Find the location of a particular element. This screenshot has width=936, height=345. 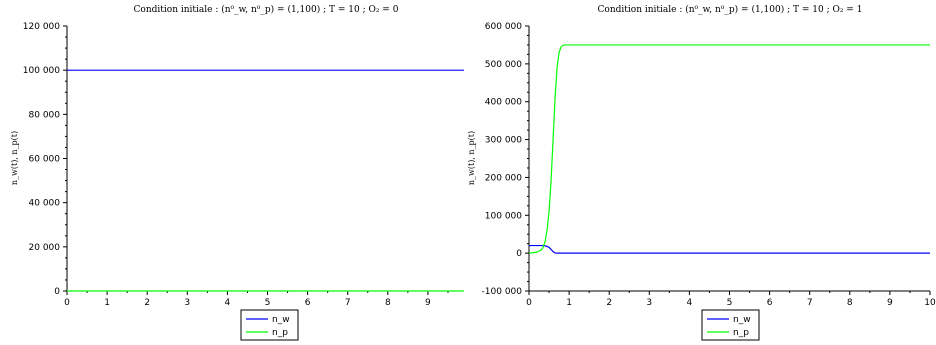

x-tick-label: 10 is located at coordinates (930, 303).